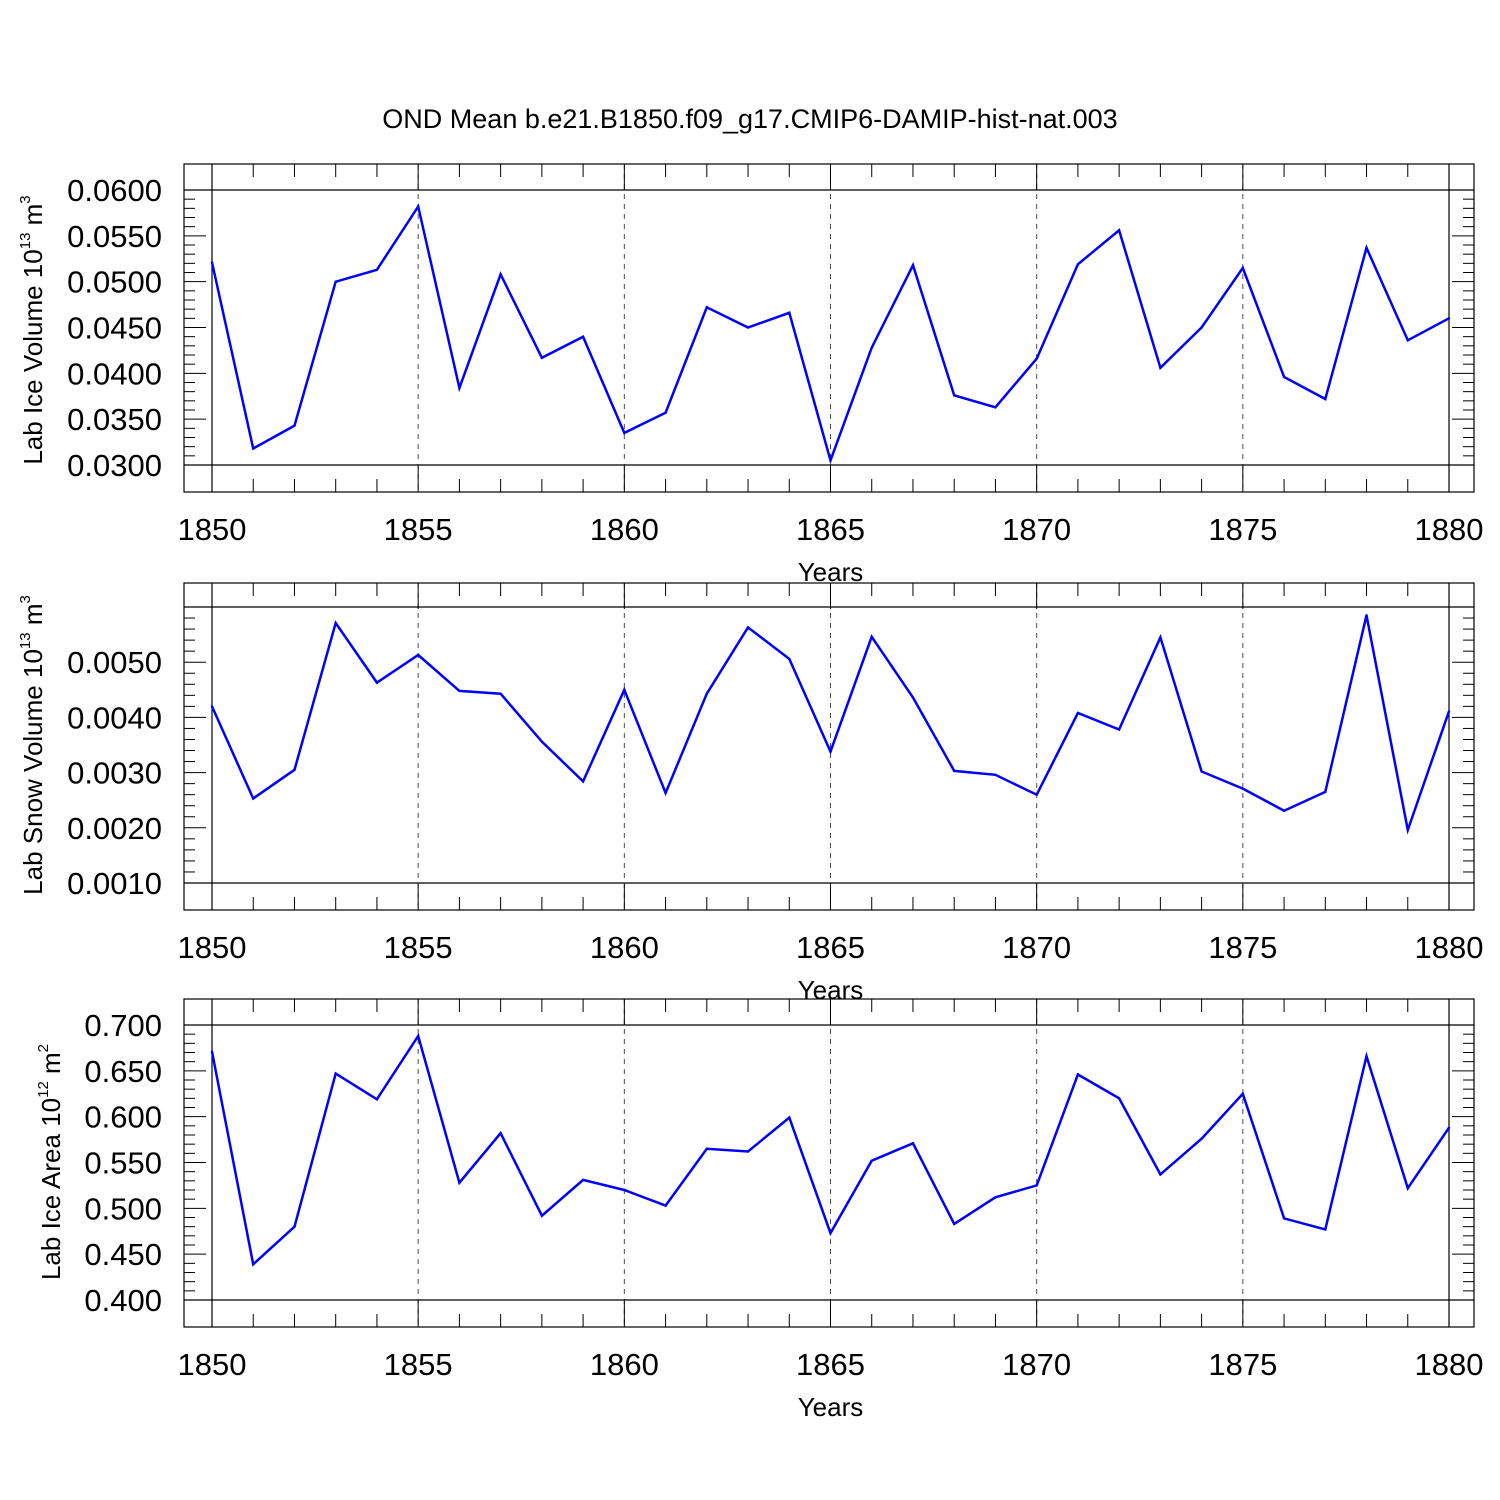 The width and height of the screenshot is (1500, 1500). I want to click on y-axis-label-unit-exp: 3, so click(25, 199).